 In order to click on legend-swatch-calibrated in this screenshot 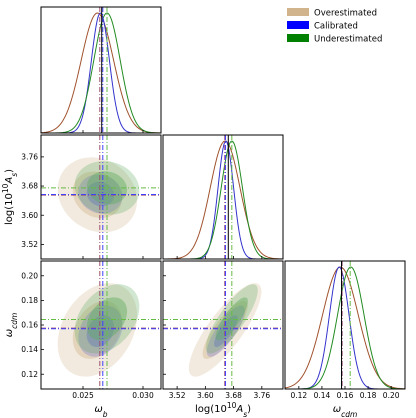, I will do `click(298, 25)`.